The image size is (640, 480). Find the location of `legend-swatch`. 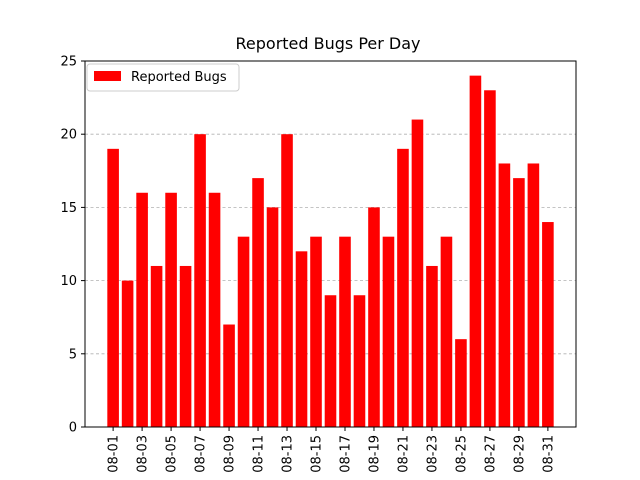

legend-swatch is located at coordinates (107, 76).